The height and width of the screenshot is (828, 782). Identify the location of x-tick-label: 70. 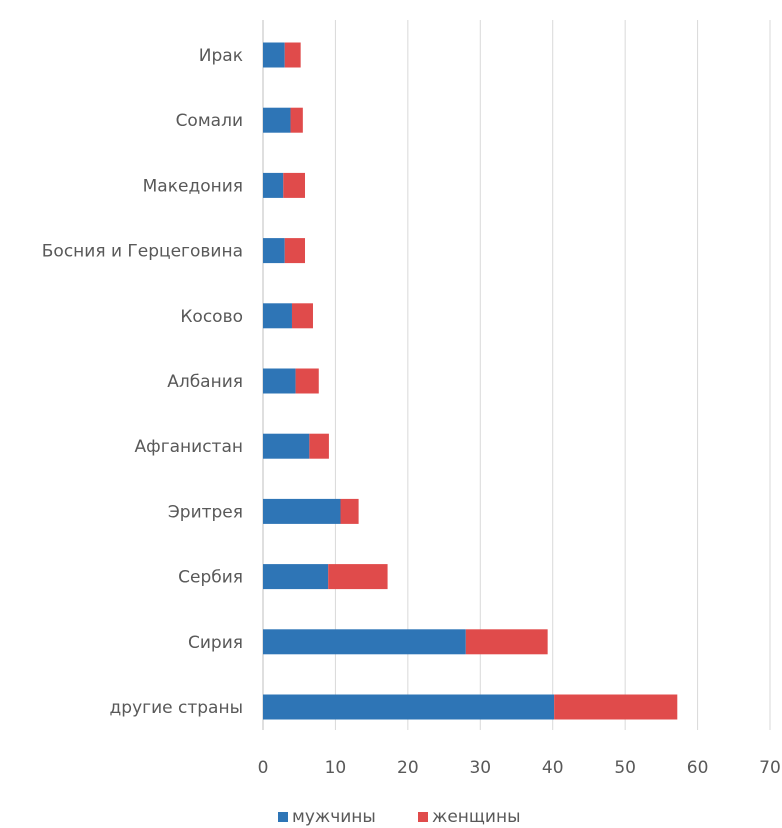
(770, 768).